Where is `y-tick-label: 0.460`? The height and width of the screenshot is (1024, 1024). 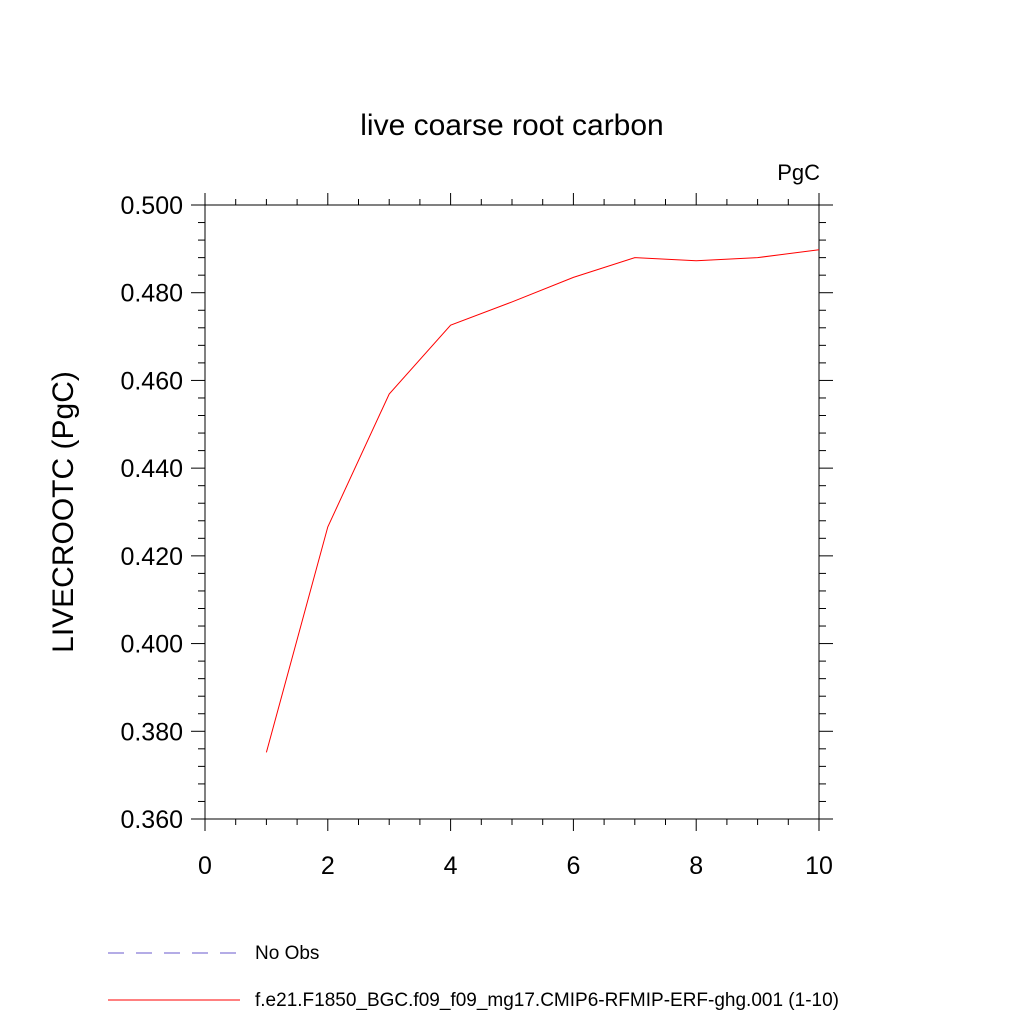 y-tick-label: 0.460 is located at coordinates (151, 381).